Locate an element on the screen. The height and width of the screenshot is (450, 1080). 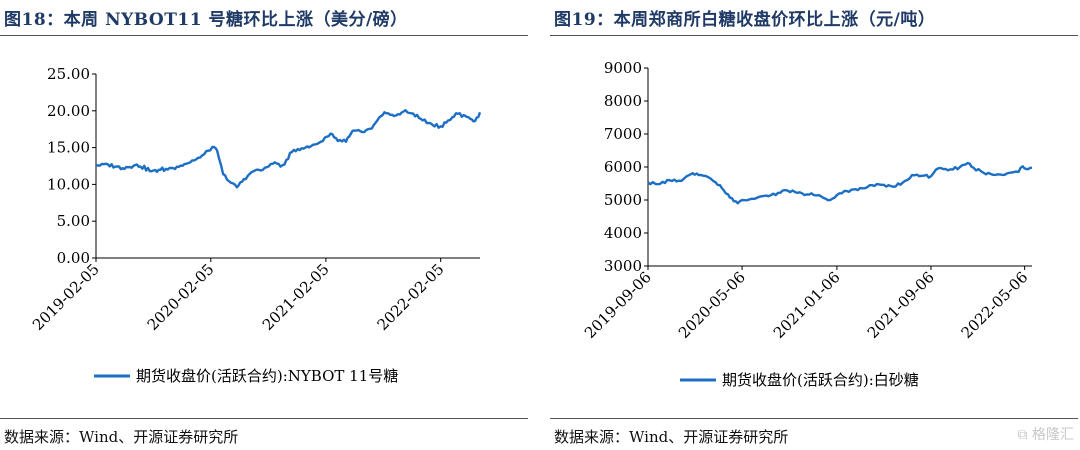
left-y-tick-label: 25.00 is located at coordinates (68, 74).